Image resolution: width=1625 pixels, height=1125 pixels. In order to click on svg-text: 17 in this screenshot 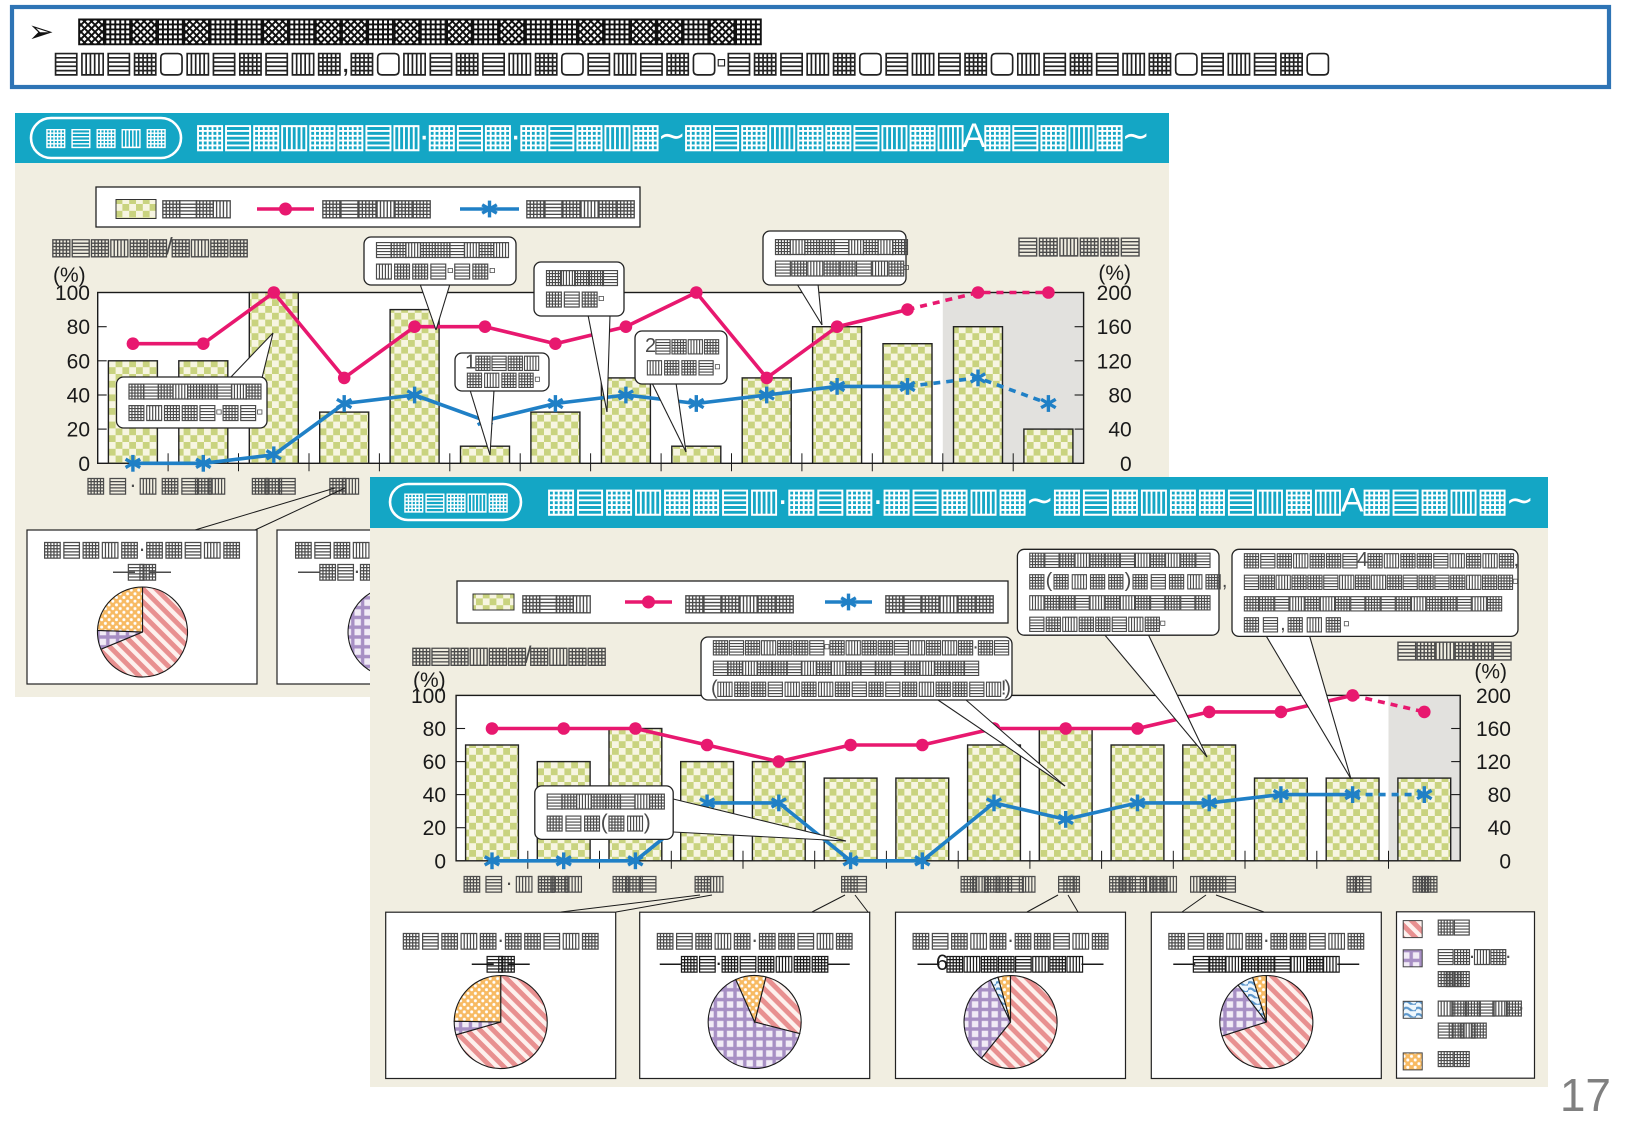, I will do `click(1585, 1095)`.